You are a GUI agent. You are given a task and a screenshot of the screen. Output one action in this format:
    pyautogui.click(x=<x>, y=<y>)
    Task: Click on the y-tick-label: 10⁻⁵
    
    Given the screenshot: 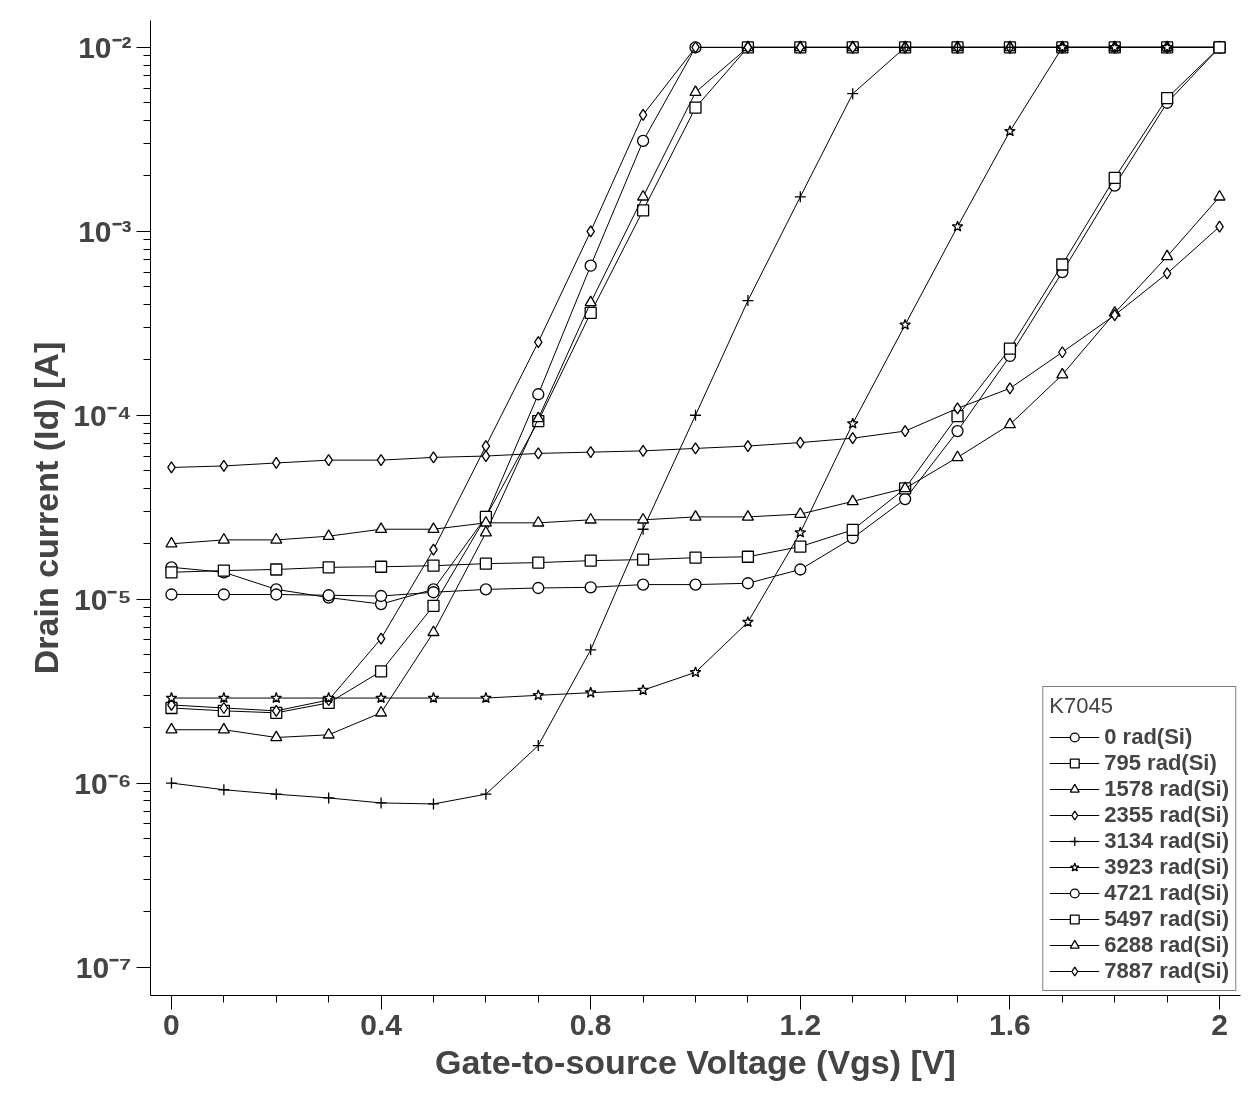 What is the action you would take?
    pyautogui.click(x=103, y=599)
    